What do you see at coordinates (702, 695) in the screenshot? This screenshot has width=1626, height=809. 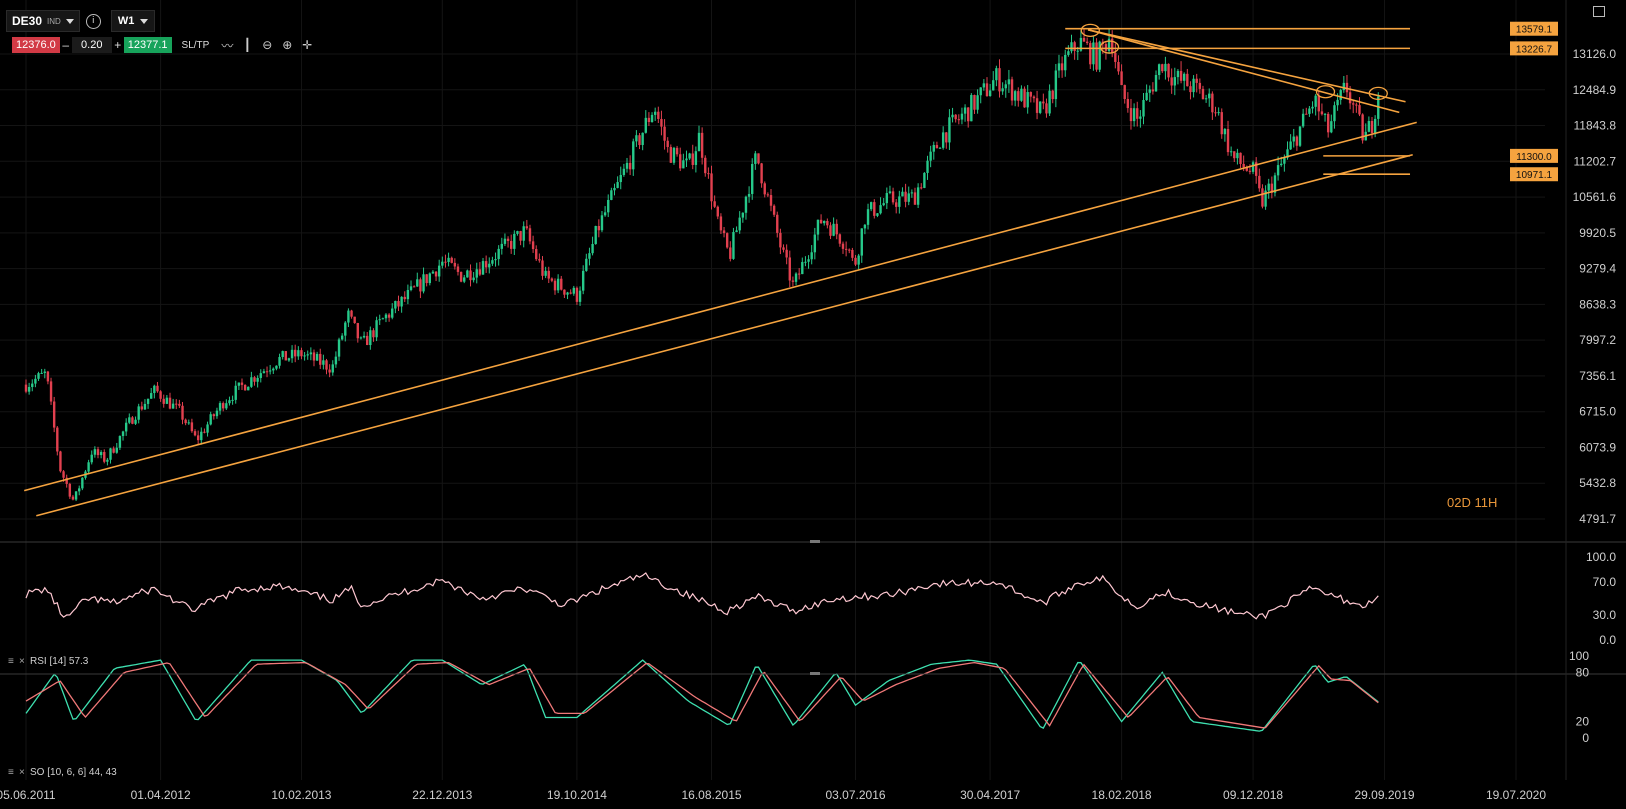 I see `stoch-line-d` at bounding box center [702, 695].